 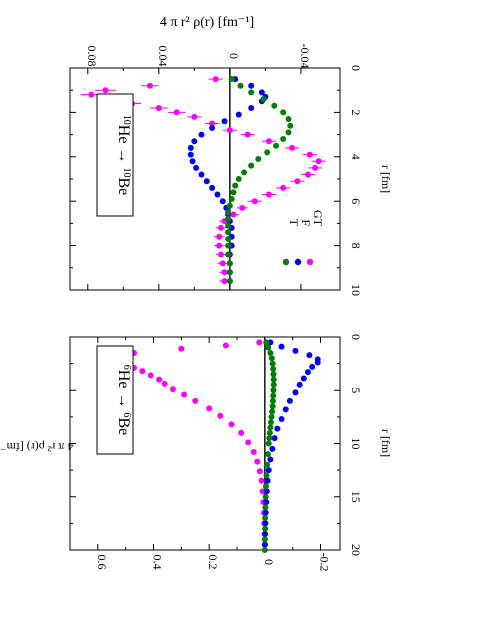 I want to click on y-tick-label: -0.04, so click(x=305, y=56).